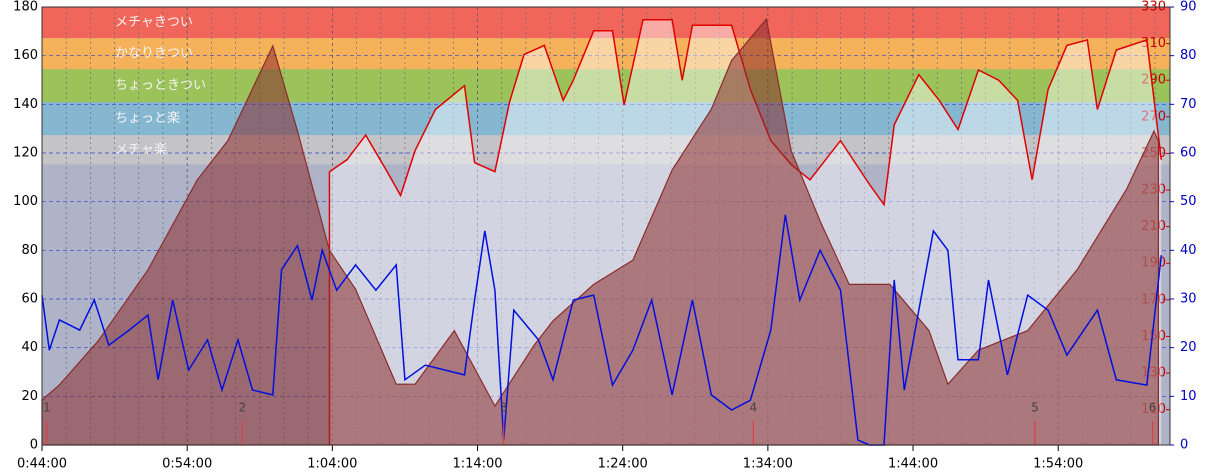 Image resolution: width=1213 pixels, height=473 pixels. I want to click on x-tick-label: 1:24:00, so click(623, 464).